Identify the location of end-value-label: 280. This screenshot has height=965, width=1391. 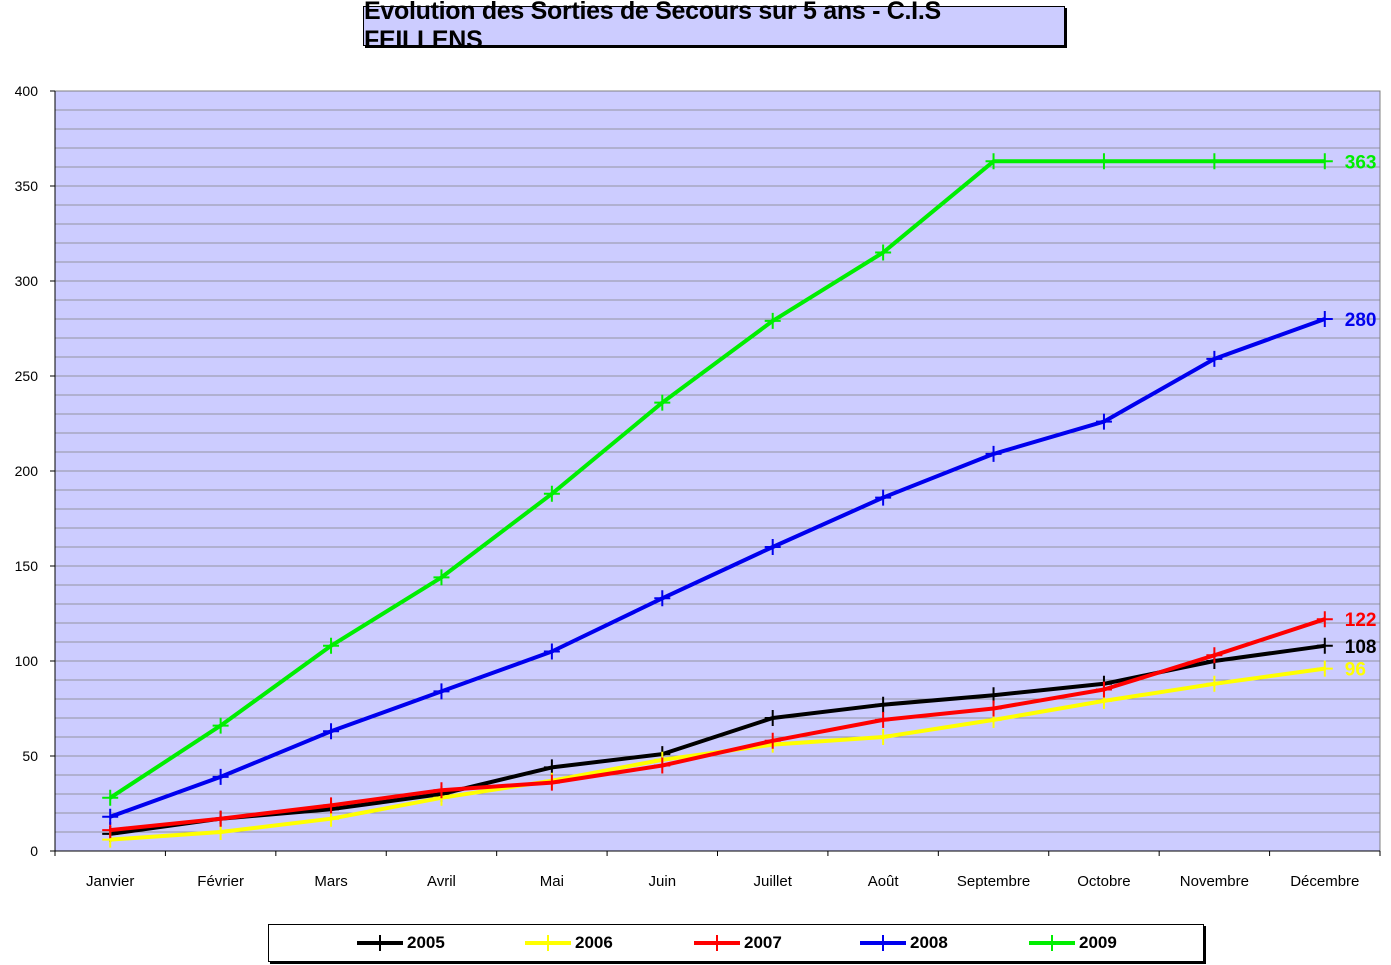
(1361, 320).